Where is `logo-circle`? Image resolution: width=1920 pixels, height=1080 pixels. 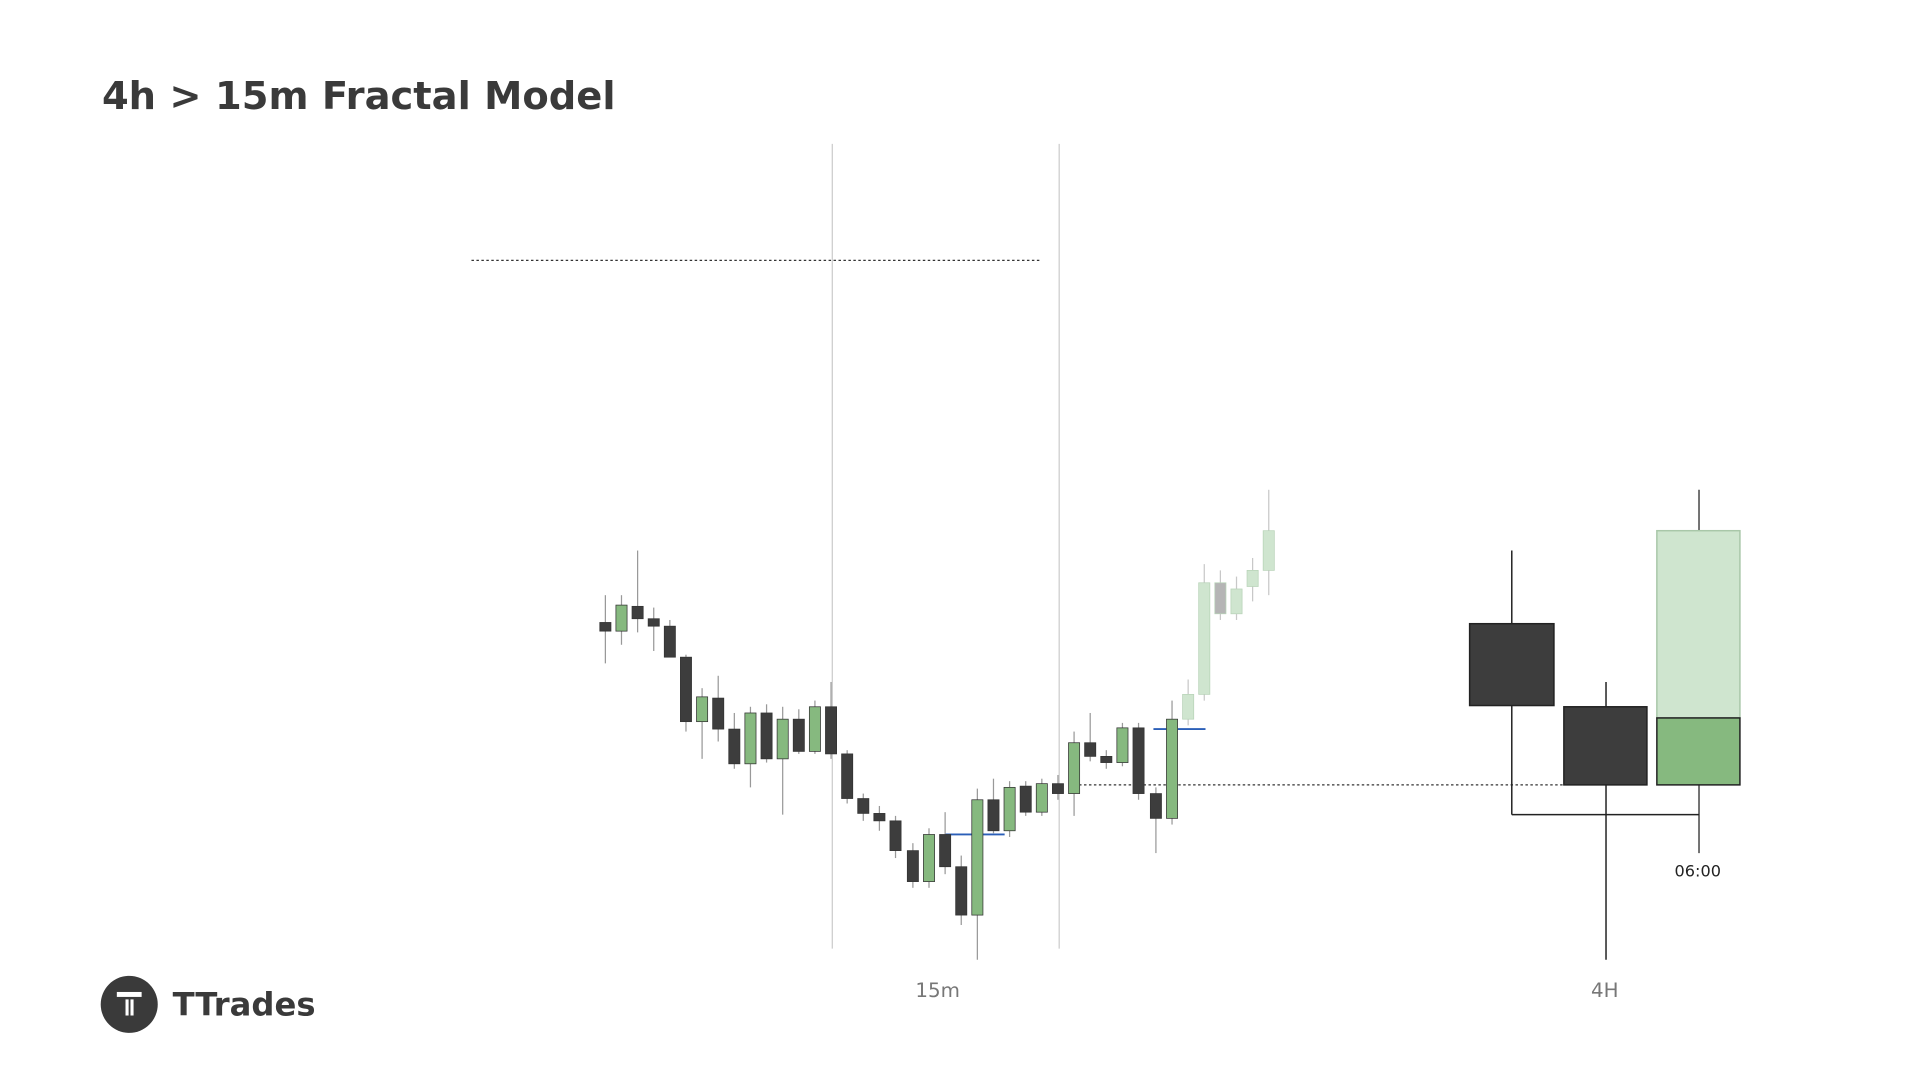 logo-circle is located at coordinates (129, 1004).